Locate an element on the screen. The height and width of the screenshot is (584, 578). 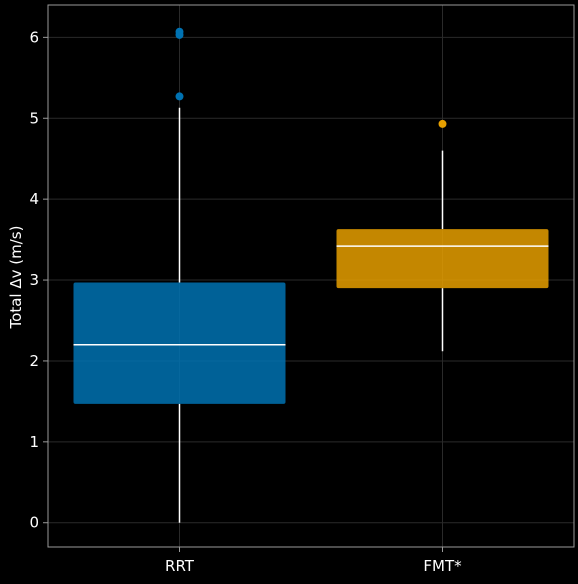
y-tick-label: 5 is located at coordinates (34, 118).